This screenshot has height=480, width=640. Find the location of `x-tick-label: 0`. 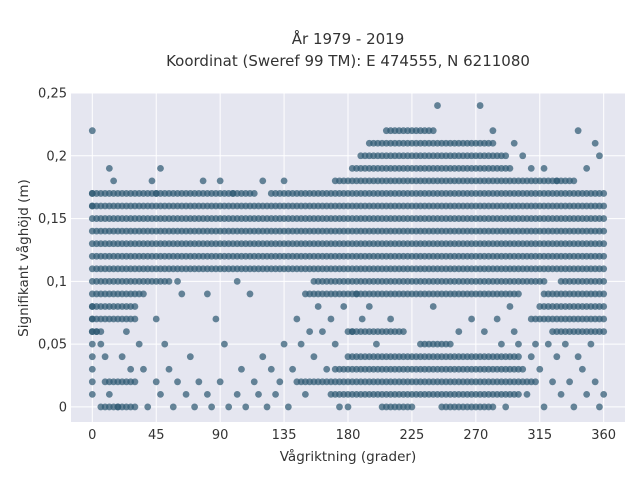

x-tick-label: 0 is located at coordinates (92, 435).